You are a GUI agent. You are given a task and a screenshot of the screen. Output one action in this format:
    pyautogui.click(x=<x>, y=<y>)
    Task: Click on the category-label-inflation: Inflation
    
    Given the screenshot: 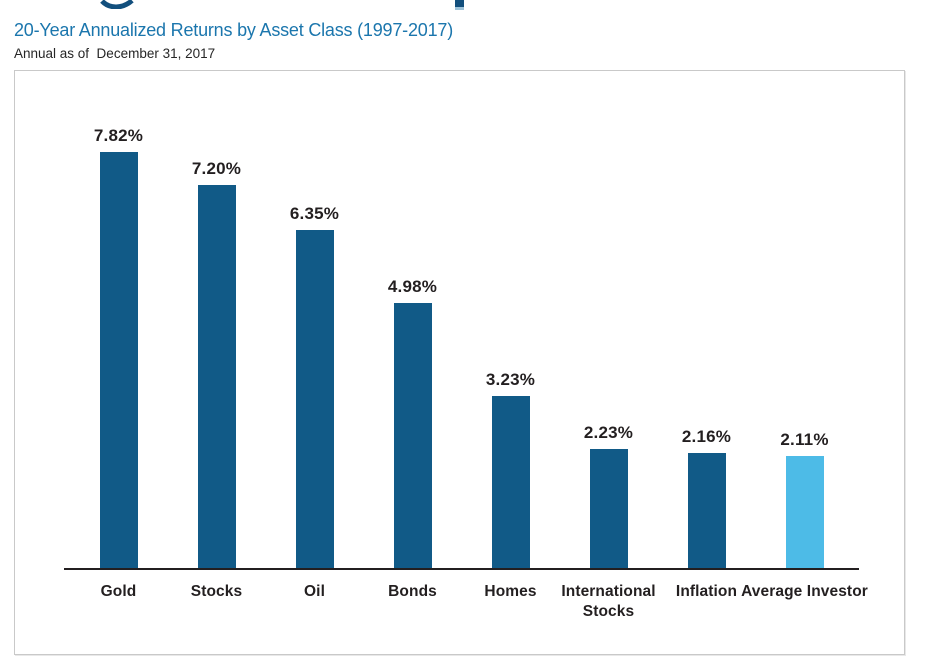 What is the action you would take?
    pyautogui.click(x=706, y=591)
    